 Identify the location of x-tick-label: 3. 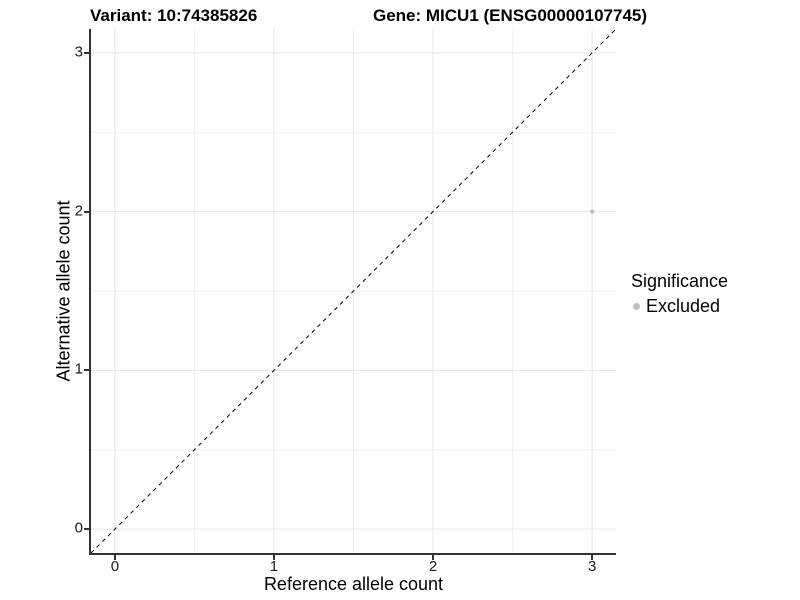
(592, 566).